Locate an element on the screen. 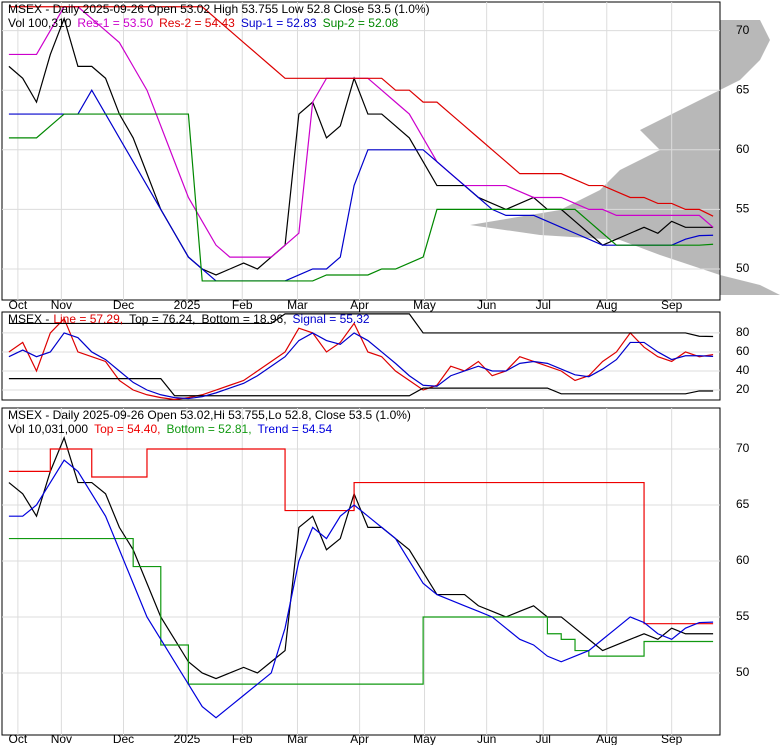 The height and width of the screenshot is (745, 780). plot-frame is located at coordinates (361, 356).